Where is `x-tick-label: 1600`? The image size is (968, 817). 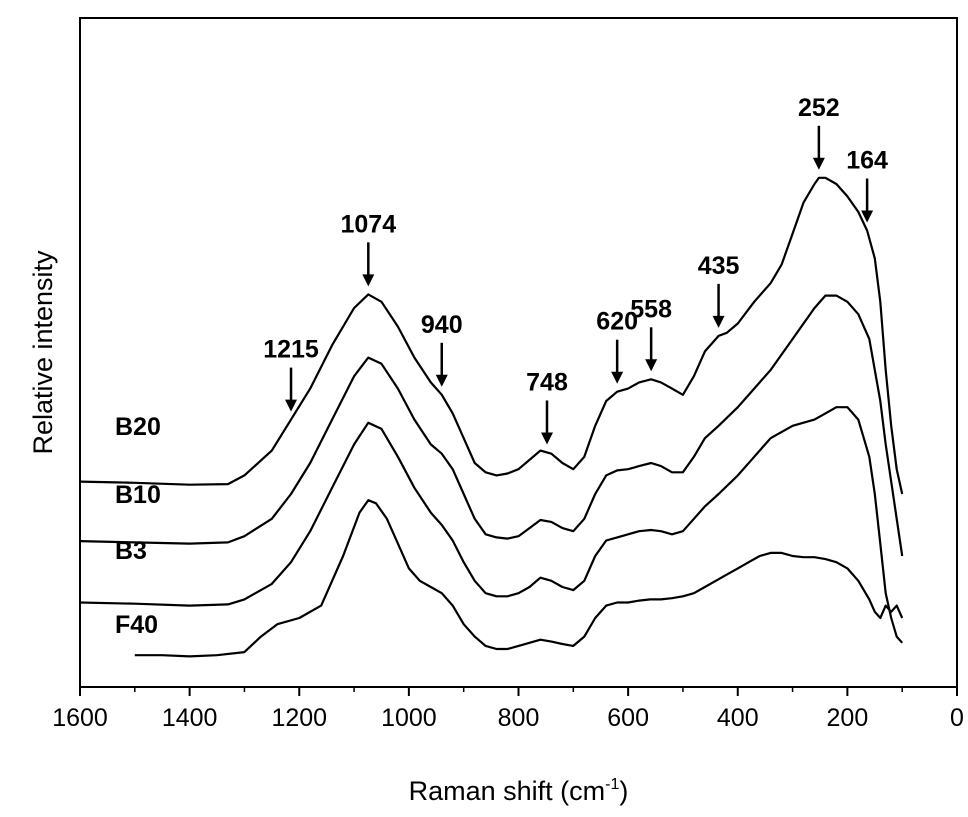
x-tick-label: 1600 is located at coordinates (80, 718).